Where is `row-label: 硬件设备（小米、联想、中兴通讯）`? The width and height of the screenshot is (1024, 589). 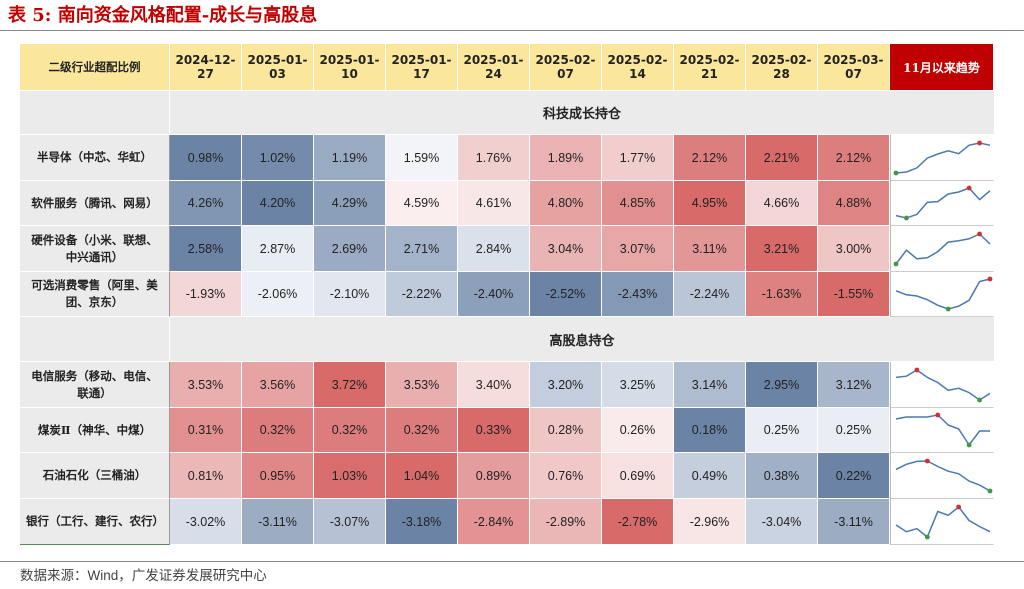
row-label: 硬件设备（小米、联想、中兴通讯） is located at coordinates (95, 249).